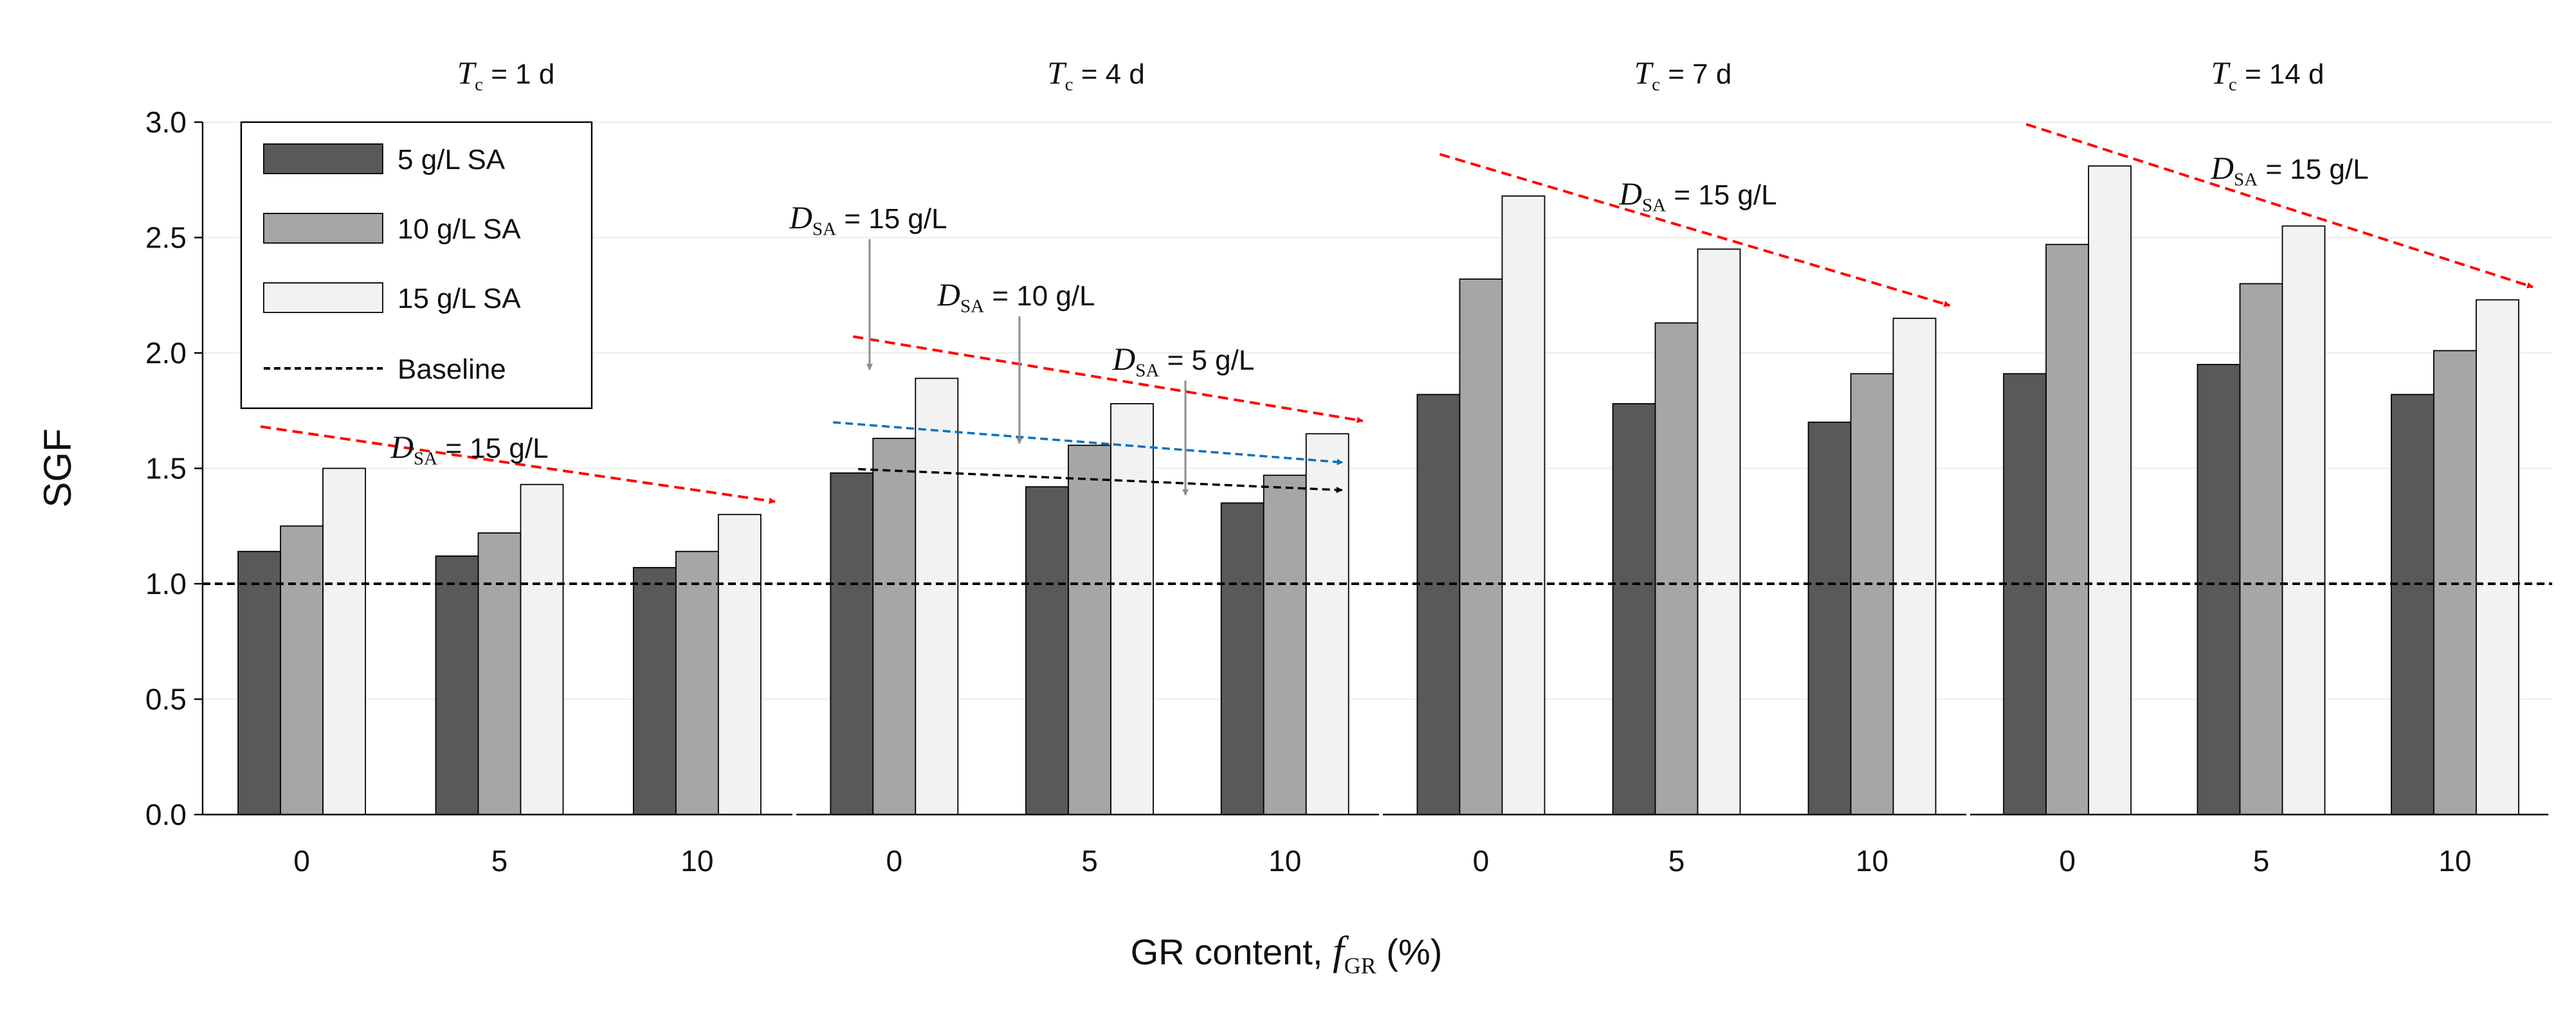  Describe the element at coordinates (1089, 861) in the screenshot. I see `x-tick-label-p2-1: 5` at that location.